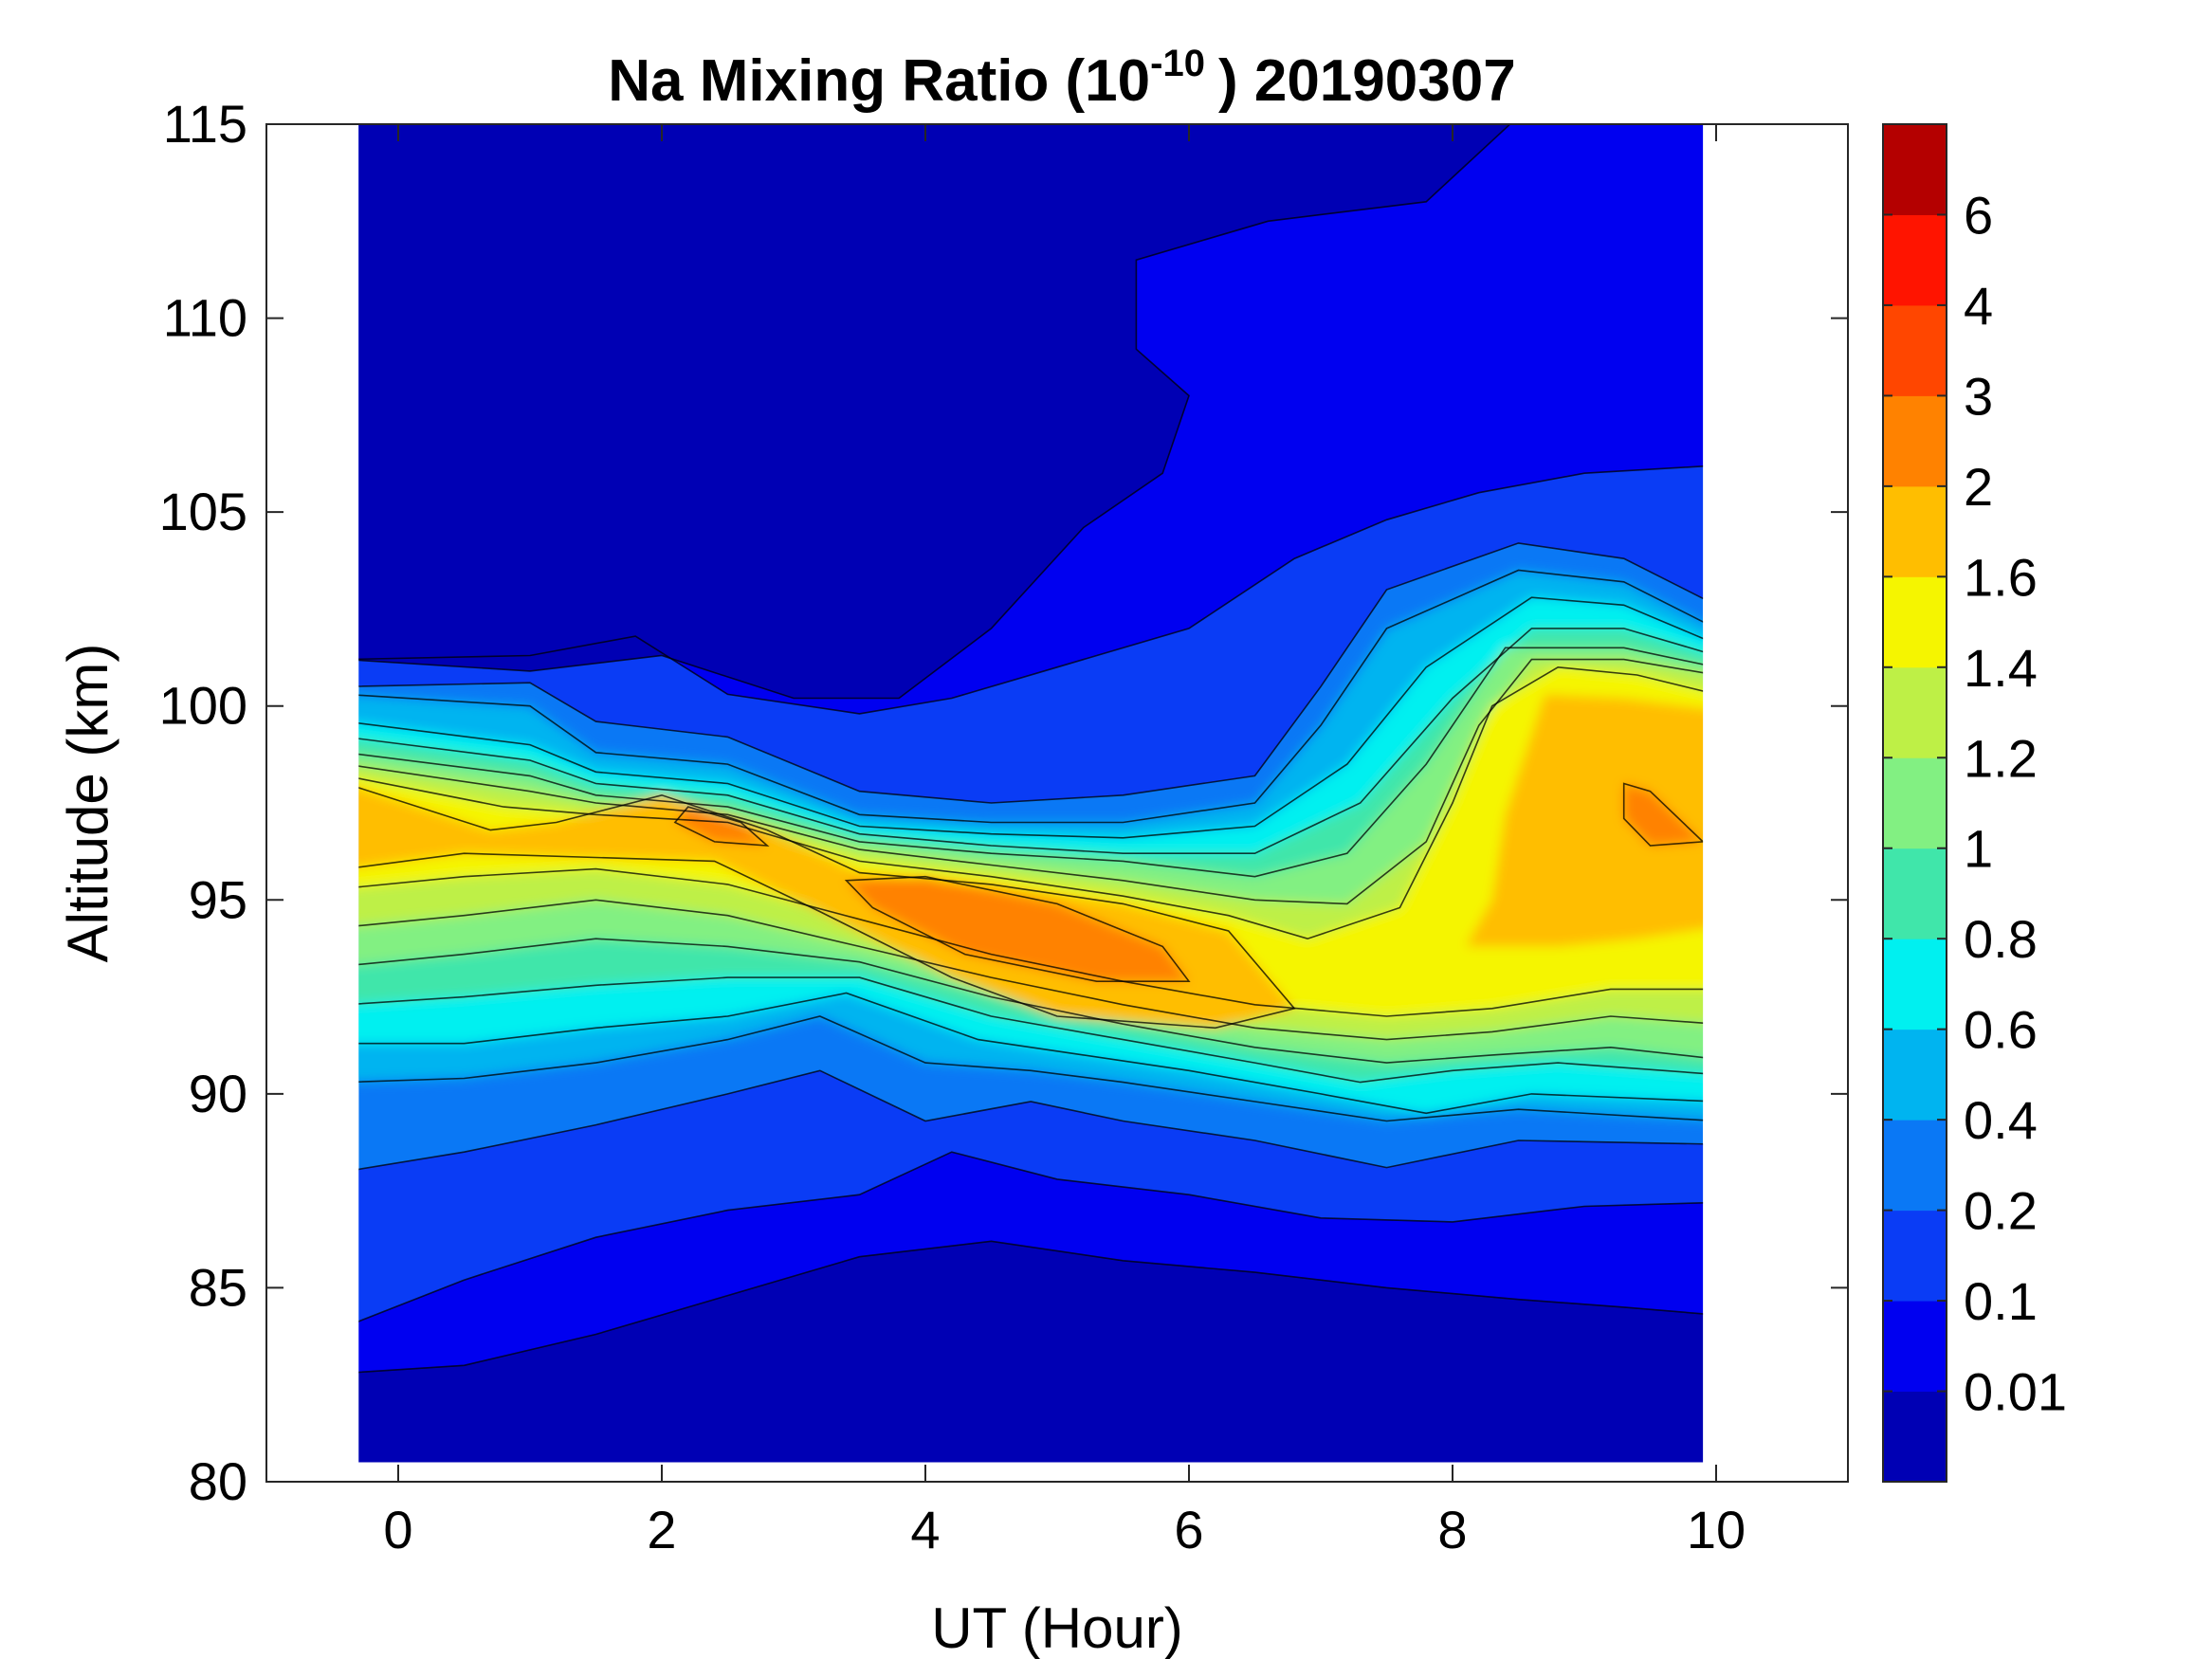 This screenshot has height=1659, width=2212. Describe the element at coordinates (2001, 939) in the screenshot. I see `colorbar-label: 0.8` at that location.